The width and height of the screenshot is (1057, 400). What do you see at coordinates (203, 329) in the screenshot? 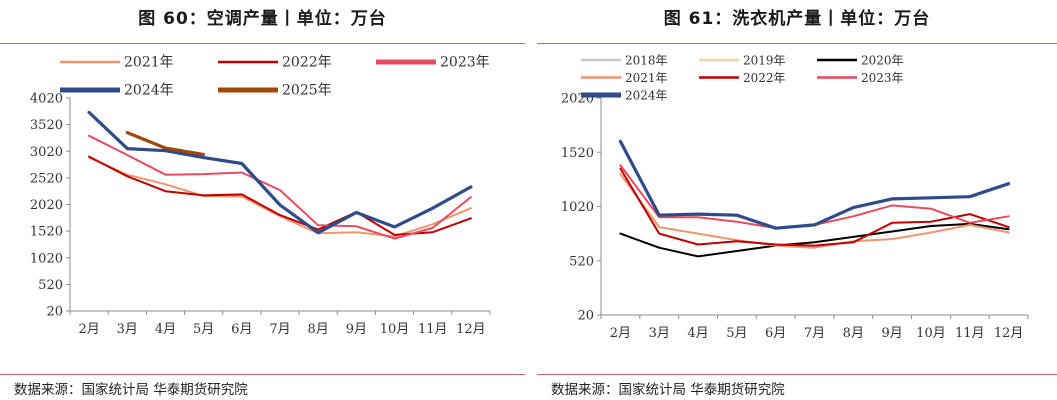
I see `left-xtick-label: 5月` at bounding box center [203, 329].